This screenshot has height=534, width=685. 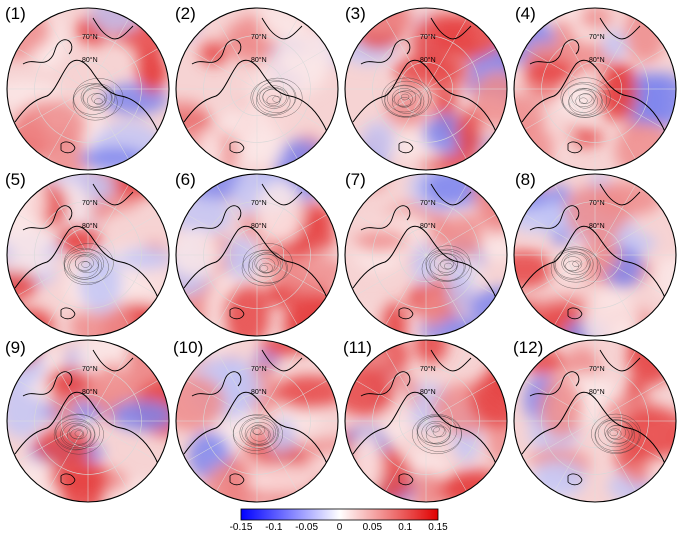 I want to click on panel-label: (8), so click(x=525, y=179).